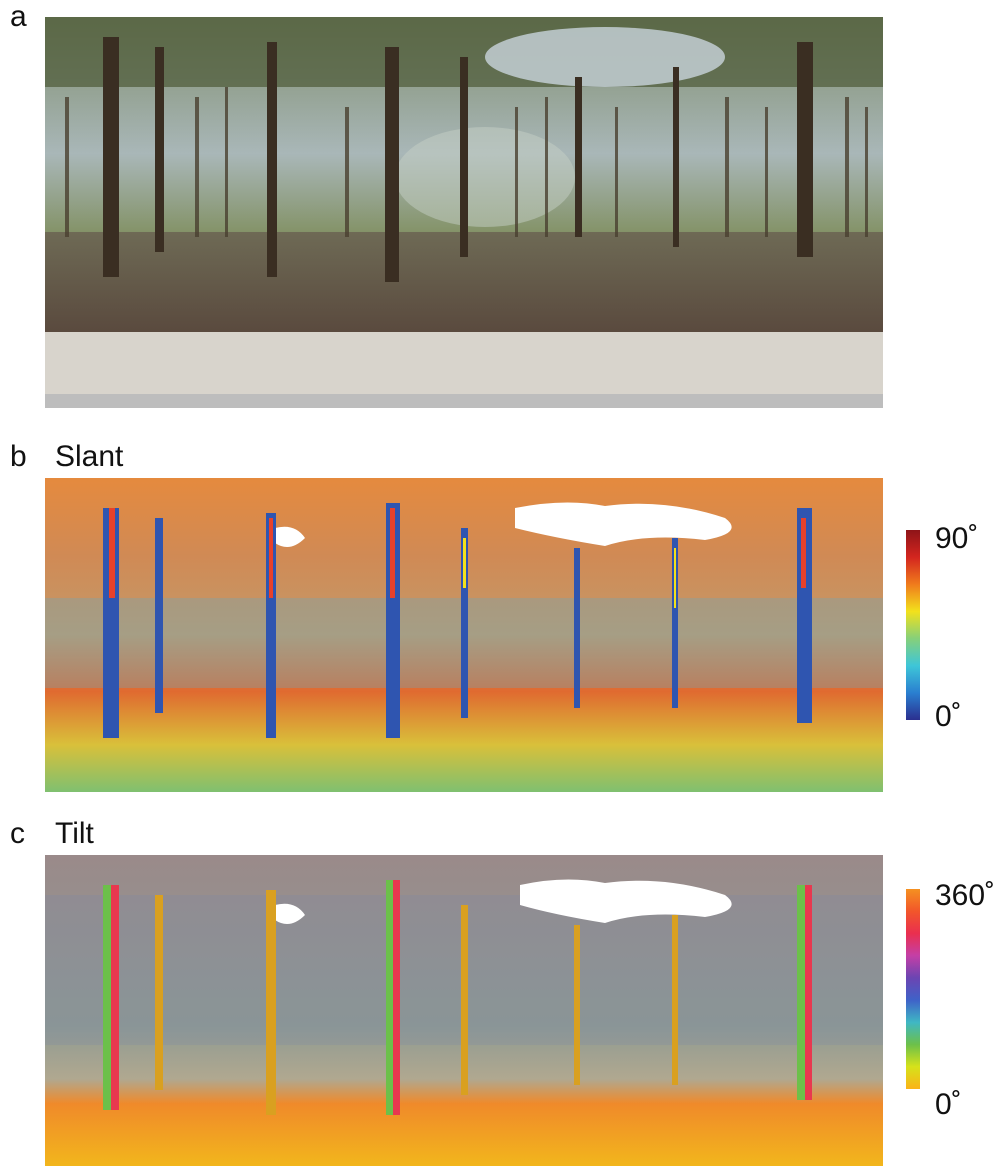 The image size is (1005, 1166). What do you see at coordinates (913, 625) in the screenshot?
I see `slant-colorbar` at bounding box center [913, 625].